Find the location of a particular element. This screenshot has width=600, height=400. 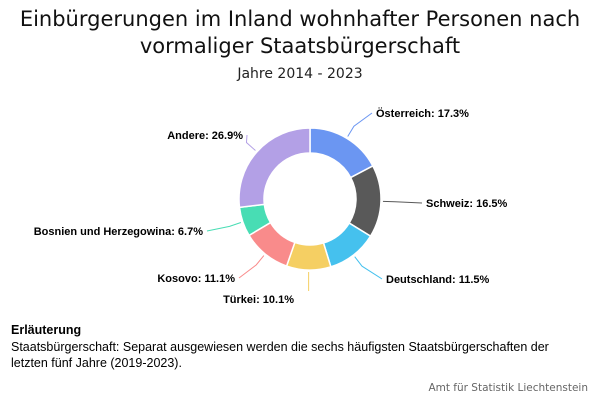

data-label: Österreich: 17.3% is located at coordinates (422, 113).